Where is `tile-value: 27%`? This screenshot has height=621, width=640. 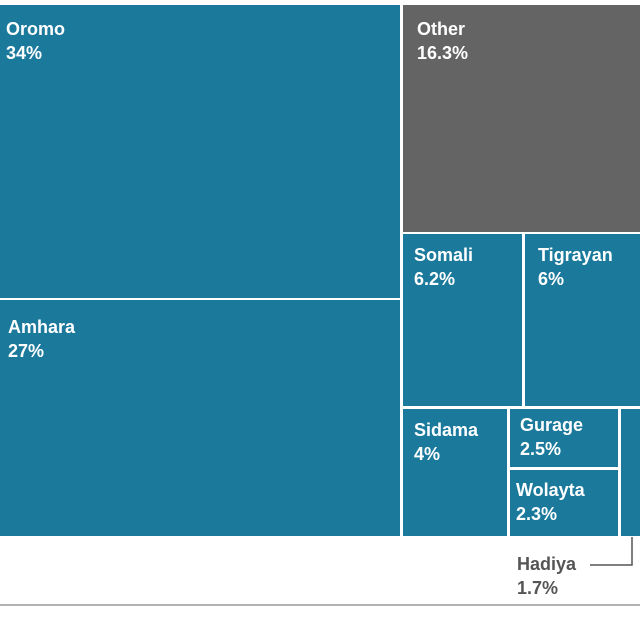
tile-value: 27% is located at coordinates (26, 351).